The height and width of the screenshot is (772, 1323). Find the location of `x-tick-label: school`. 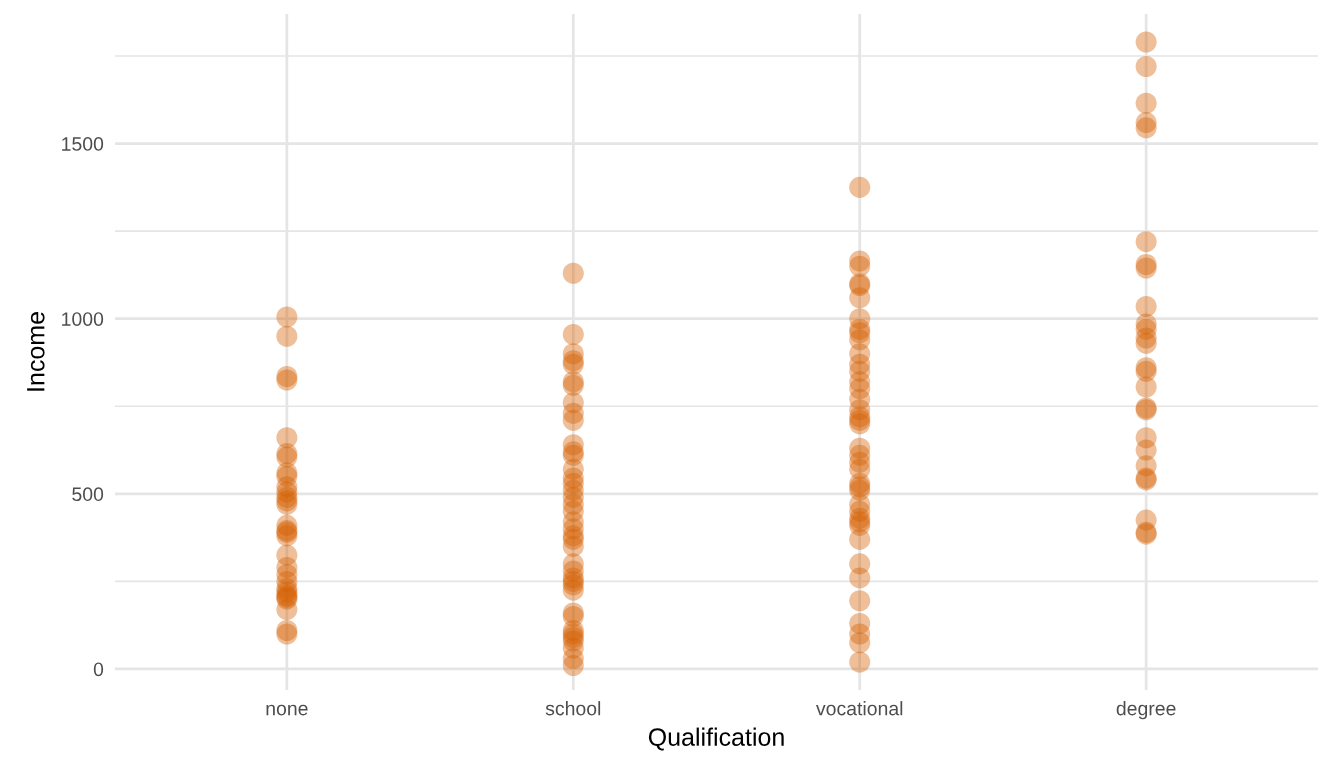

x-tick-label: school is located at coordinates (573, 708).